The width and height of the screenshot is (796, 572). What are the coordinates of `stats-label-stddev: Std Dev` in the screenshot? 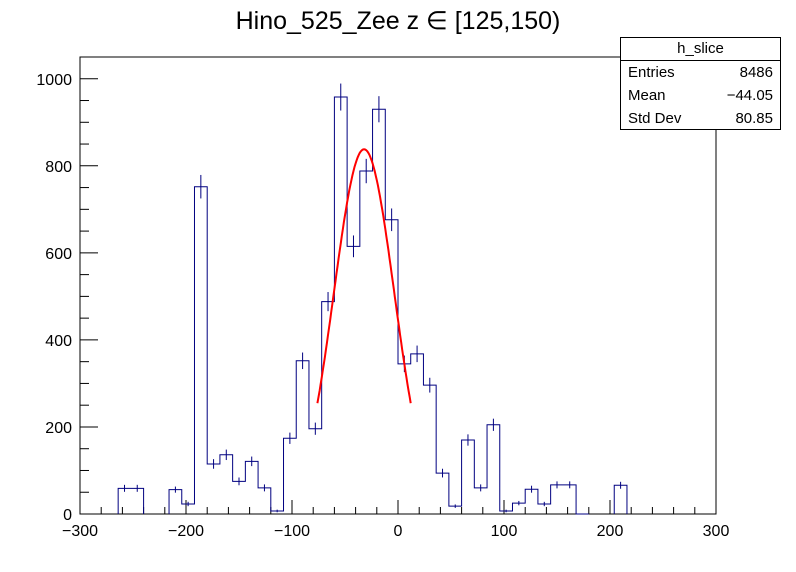 It's located at (655, 118).